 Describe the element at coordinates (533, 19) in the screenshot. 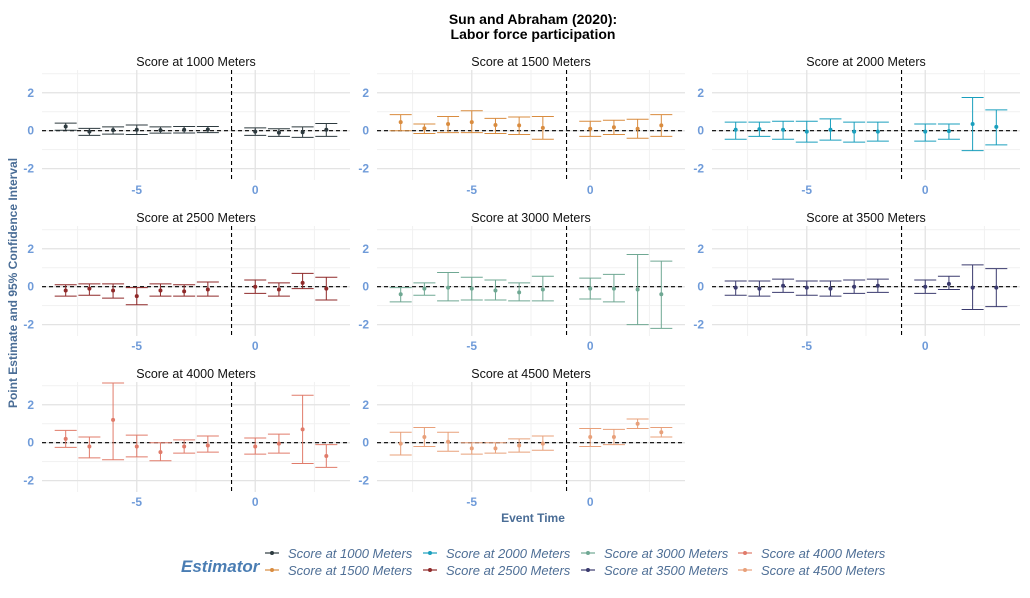

I see `chart-title-line1: Sun and Abraham (2020):` at that location.